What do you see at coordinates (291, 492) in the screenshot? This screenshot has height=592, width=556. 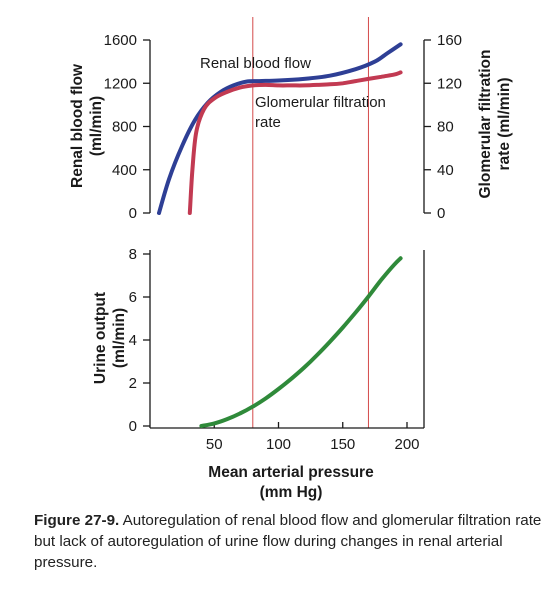 I see `xlabel-line2: (mm Hg)` at bounding box center [291, 492].